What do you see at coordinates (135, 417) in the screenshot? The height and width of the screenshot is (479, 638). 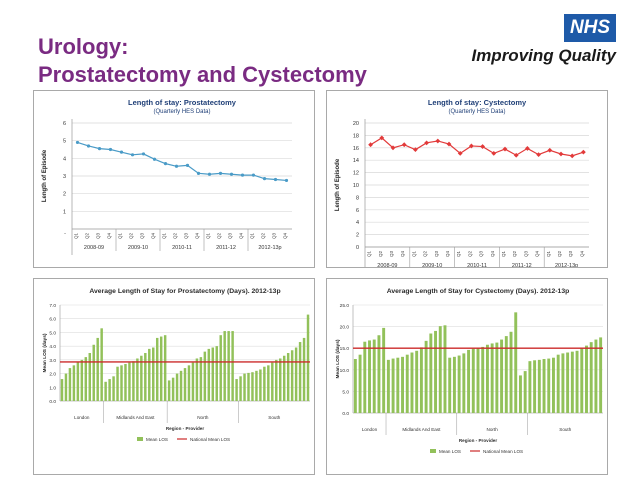 I see `region-label: Midlands And East` at bounding box center [135, 417].